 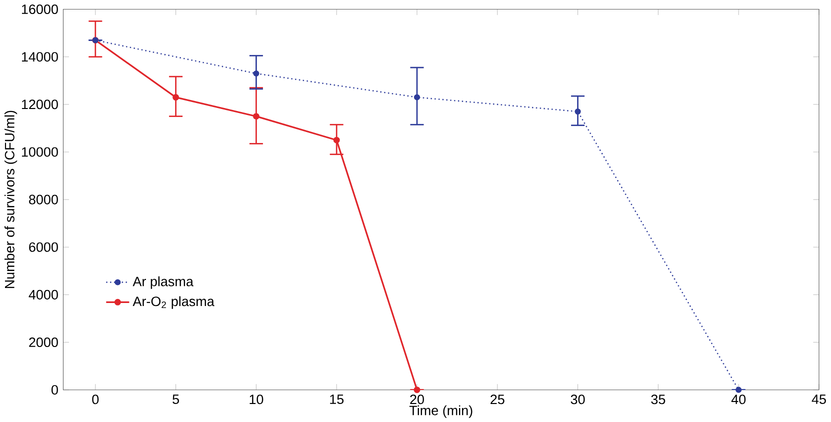 I want to click on x-tick-label: 25, so click(x=497, y=399).